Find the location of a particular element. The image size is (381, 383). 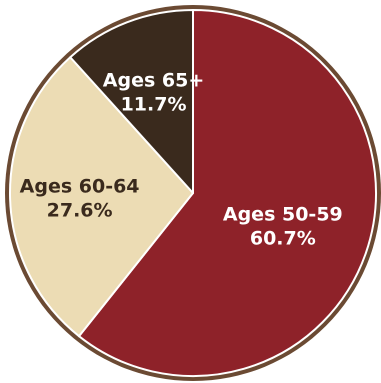

slice-category-label: Ages 60-64 is located at coordinates (80, 187).